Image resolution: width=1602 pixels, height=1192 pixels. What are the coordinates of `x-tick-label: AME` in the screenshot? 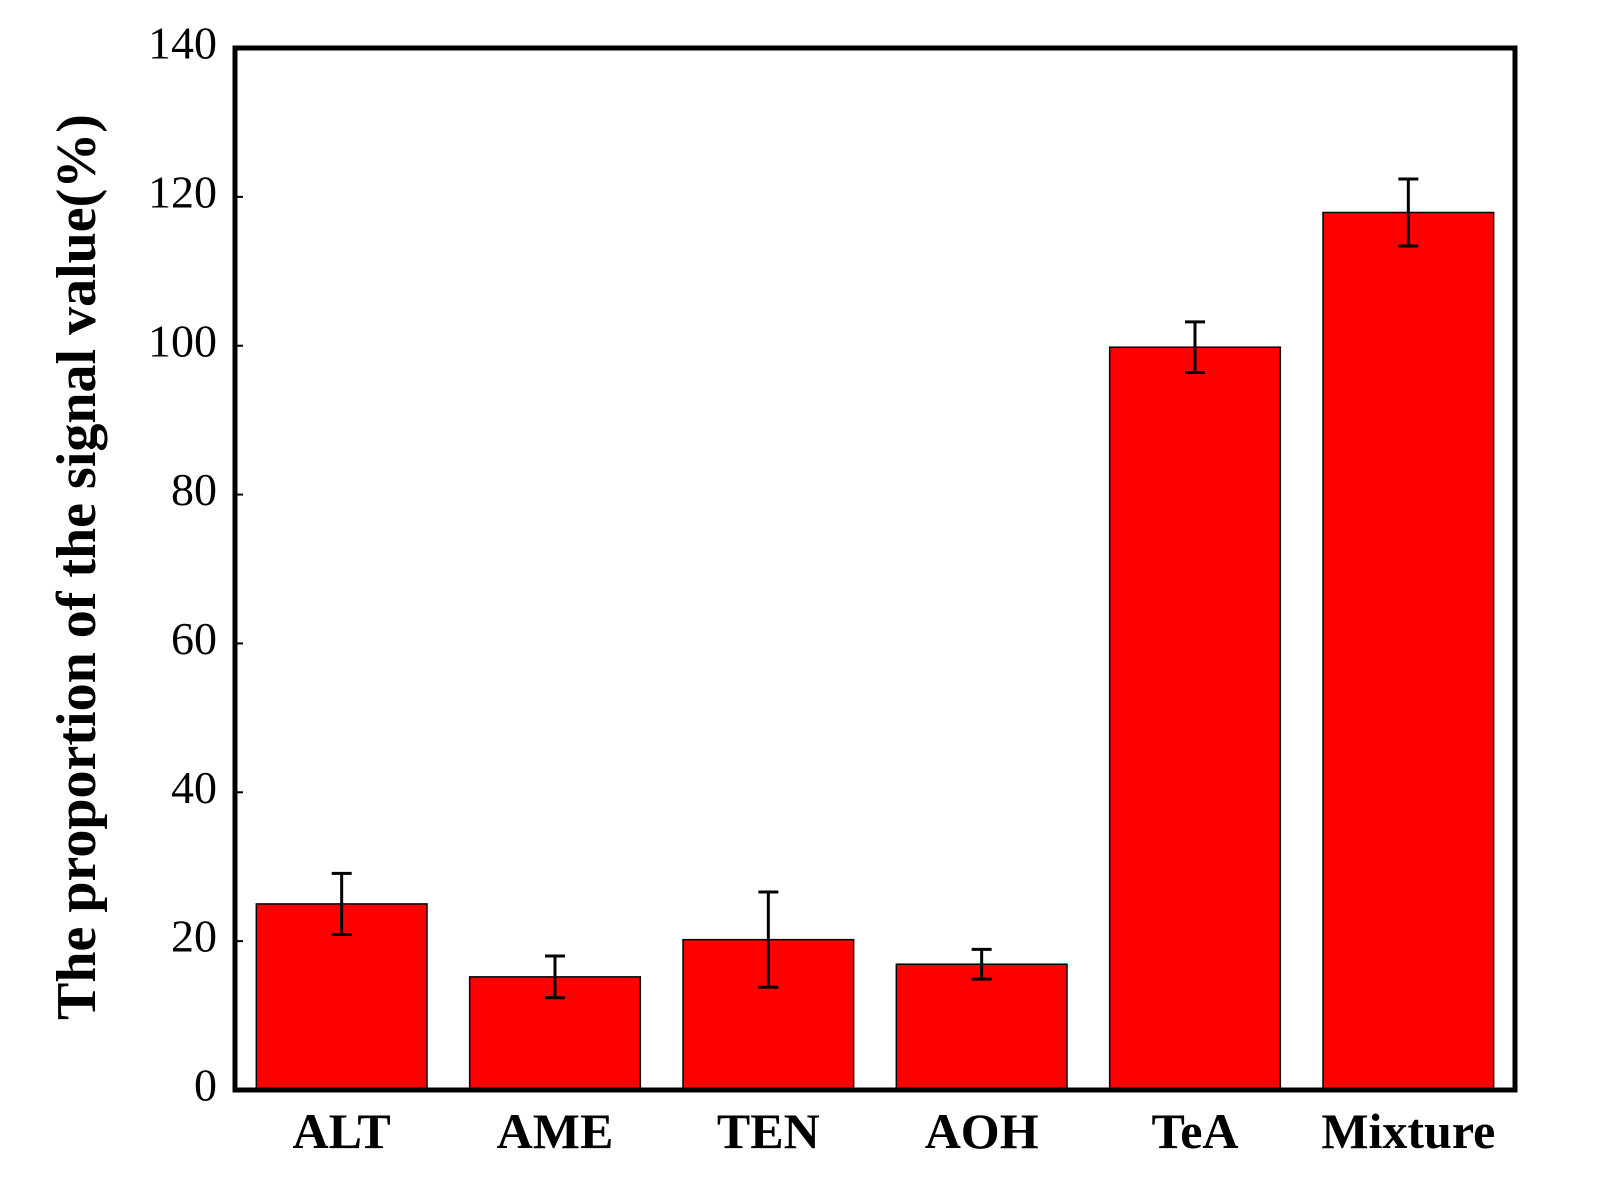 It's located at (555, 1131).